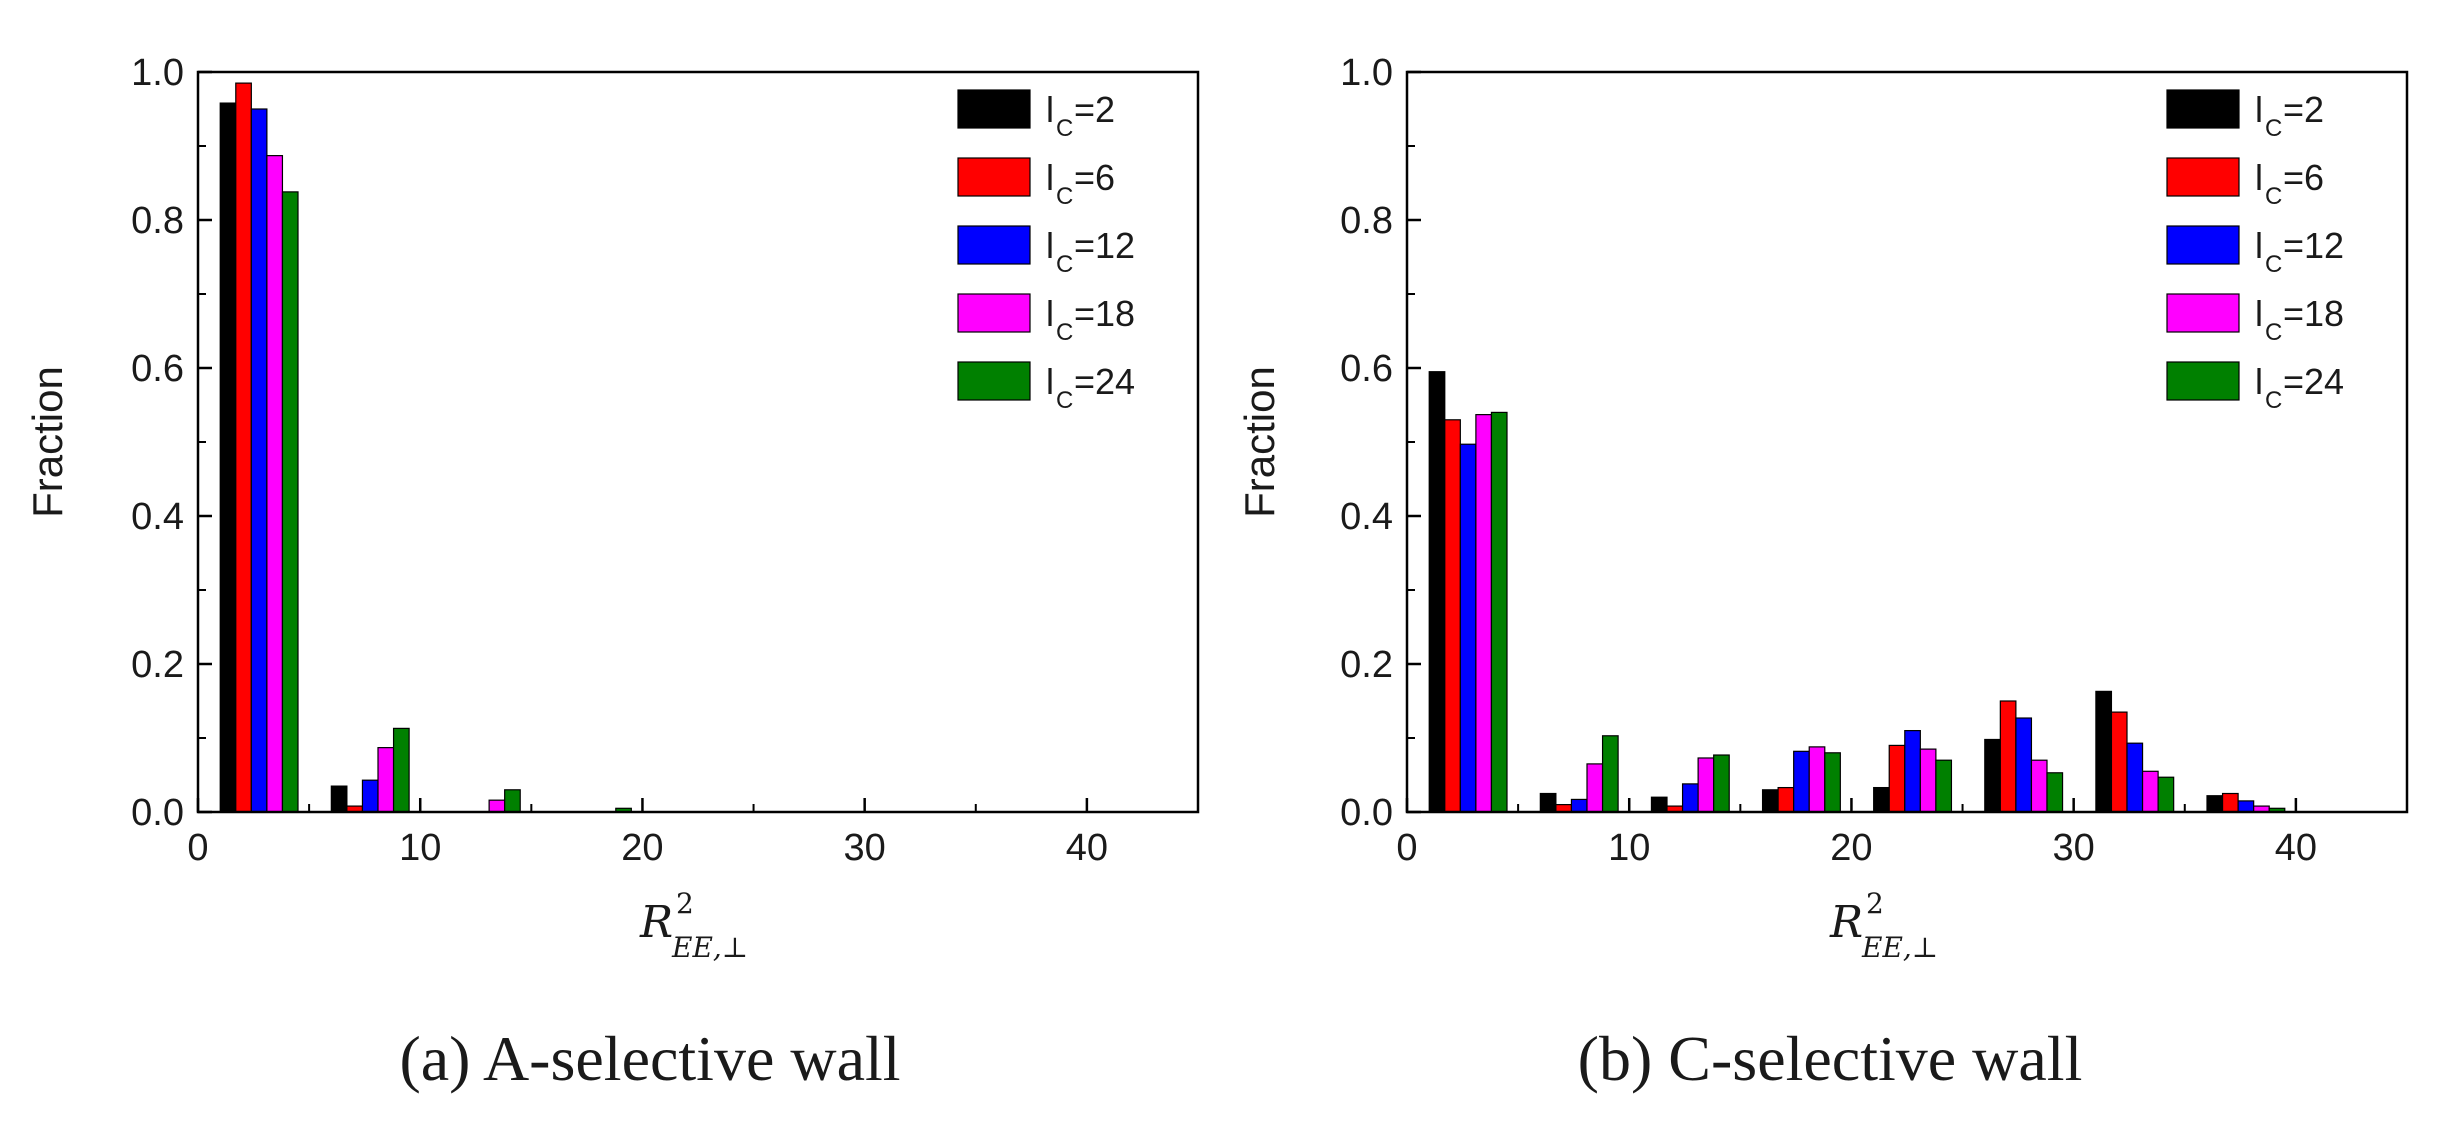 This screenshot has height=1124, width=2442. What do you see at coordinates (2303, 109) in the screenshot?
I see `legend-label-eq: =2` at bounding box center [2303, 109].